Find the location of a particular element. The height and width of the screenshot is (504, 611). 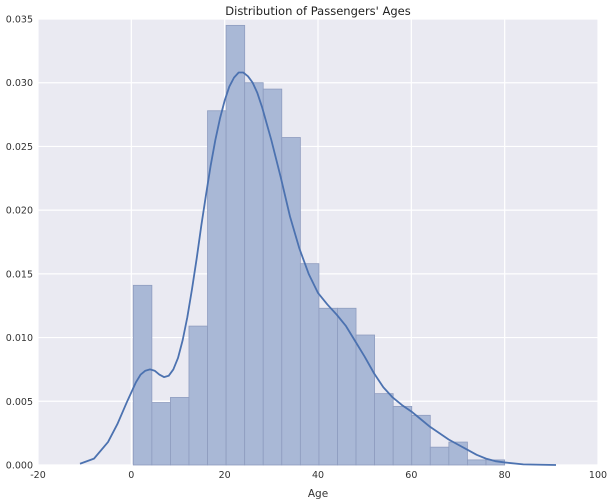

y-tick-label-2: 0.010 is located at coordinates (19, 338).